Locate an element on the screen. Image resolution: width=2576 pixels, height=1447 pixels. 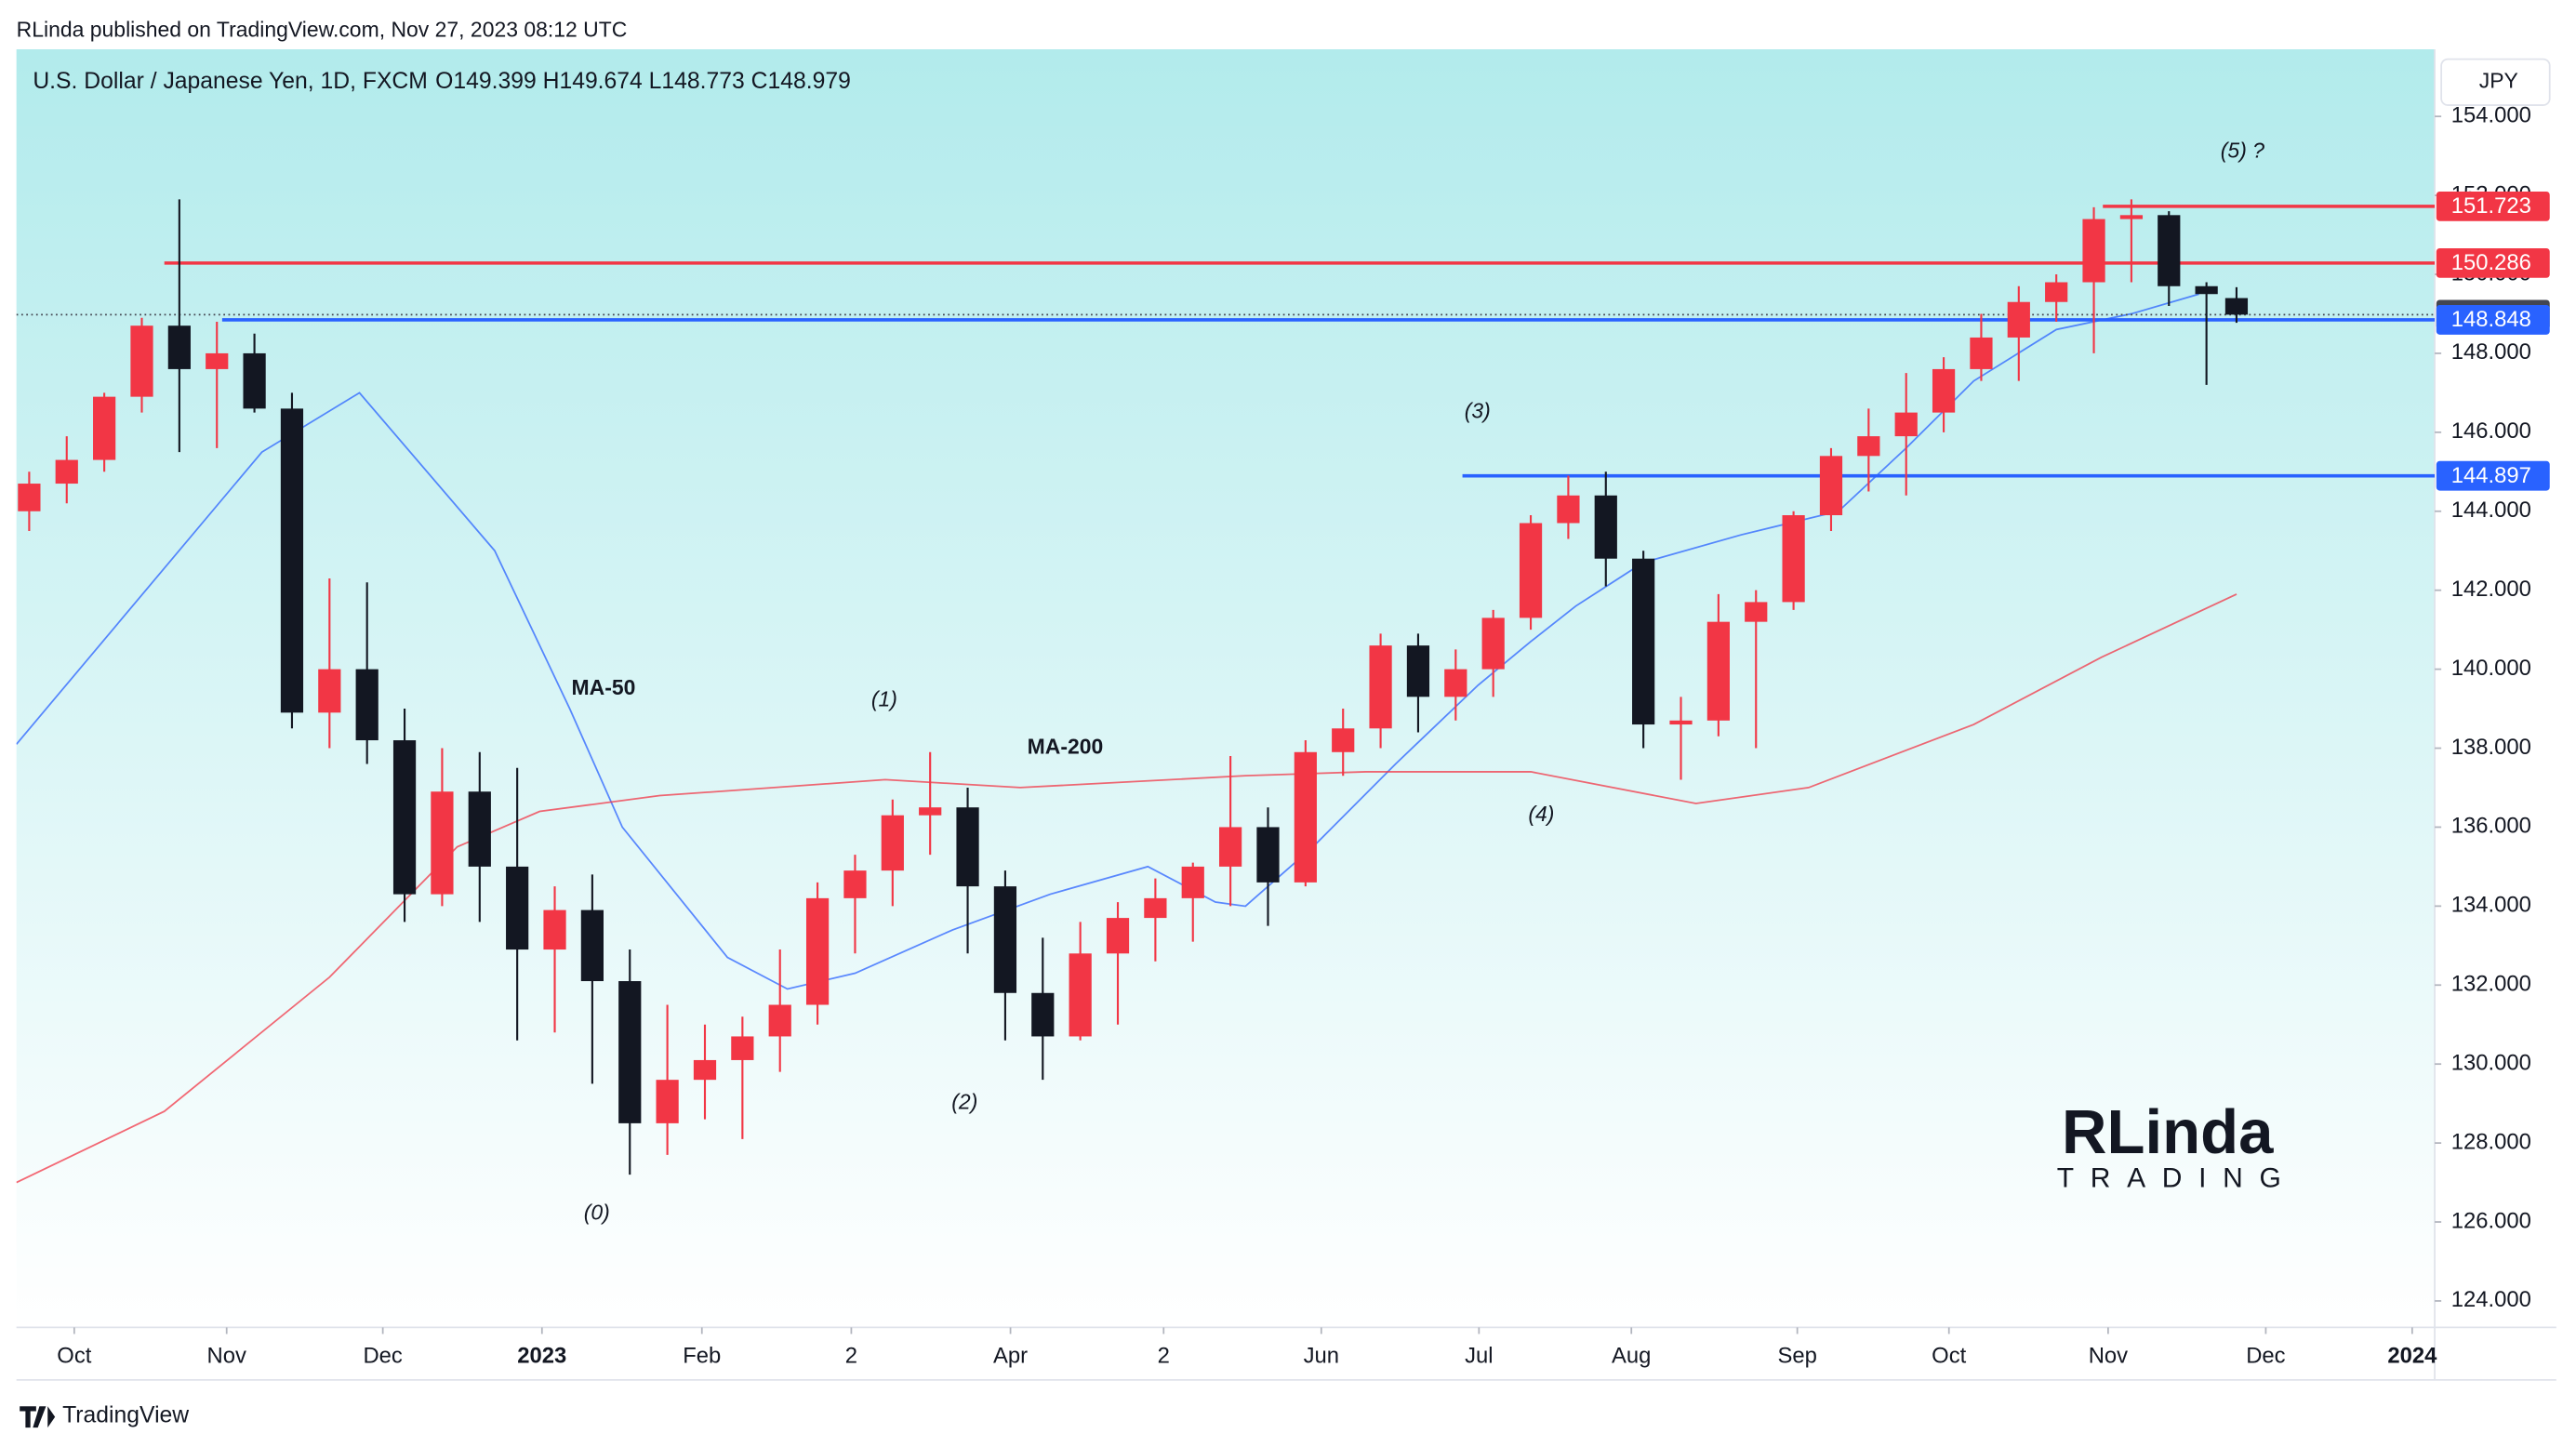
x-tick-label: Apr is located at coordinates (1010, 1356).